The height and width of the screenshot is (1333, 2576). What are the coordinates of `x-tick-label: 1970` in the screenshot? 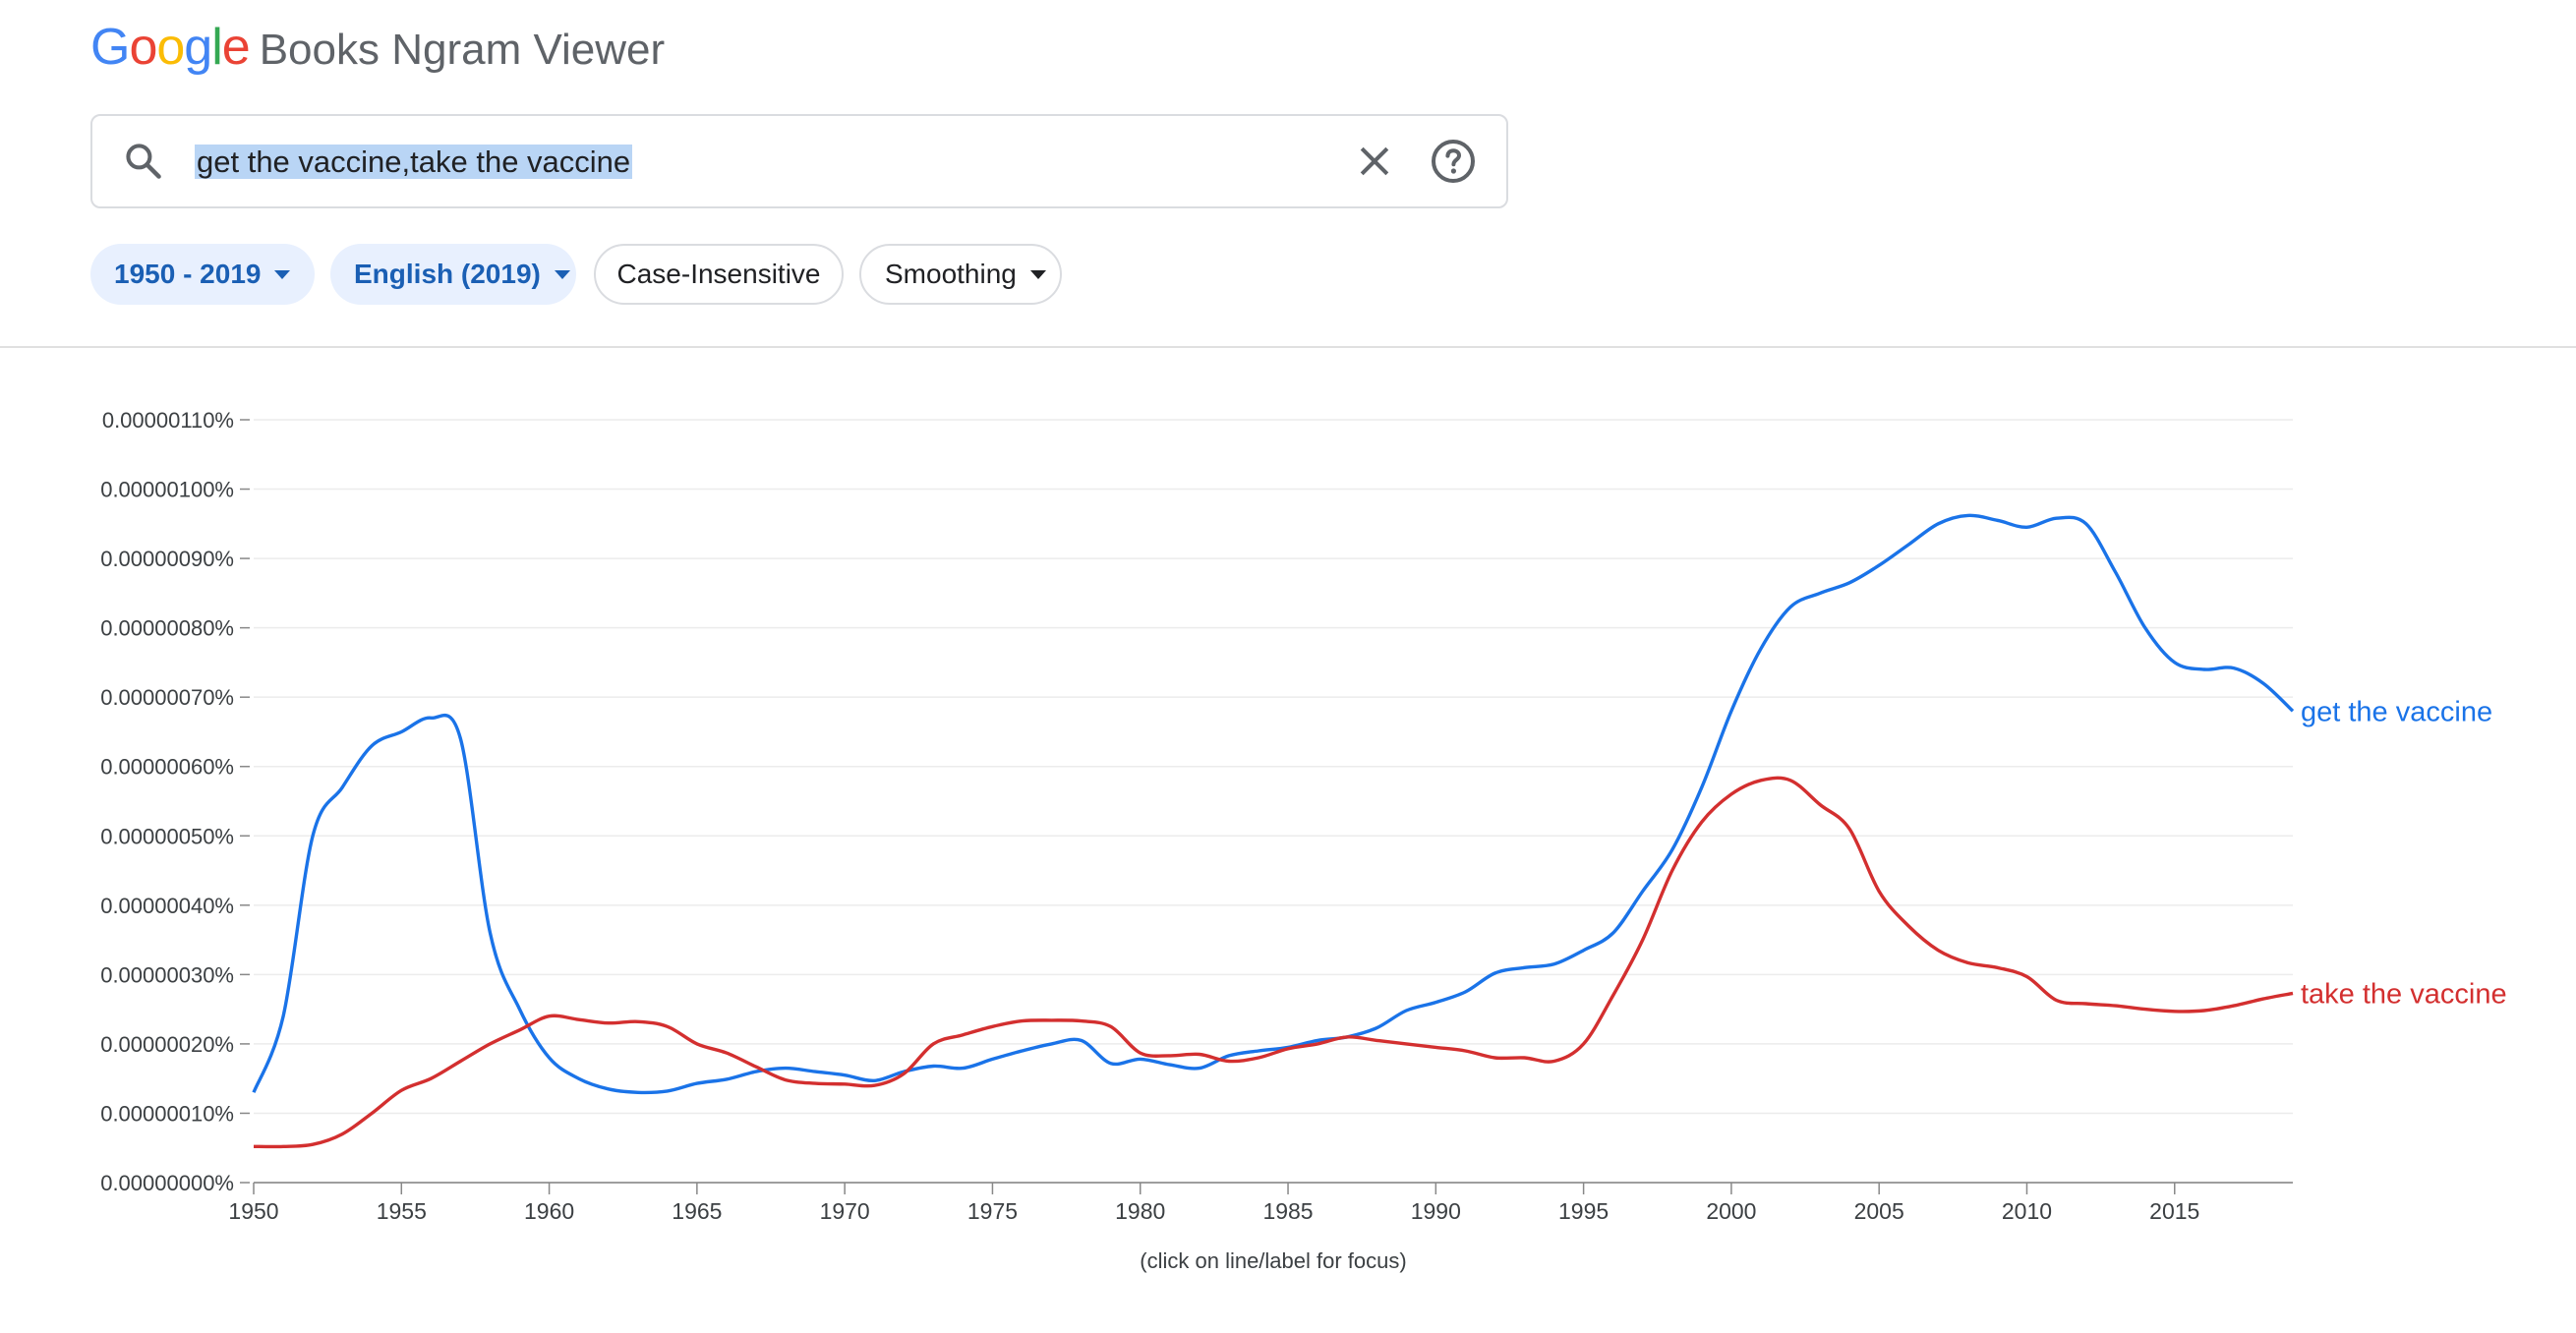 It's located at (845, 1211).